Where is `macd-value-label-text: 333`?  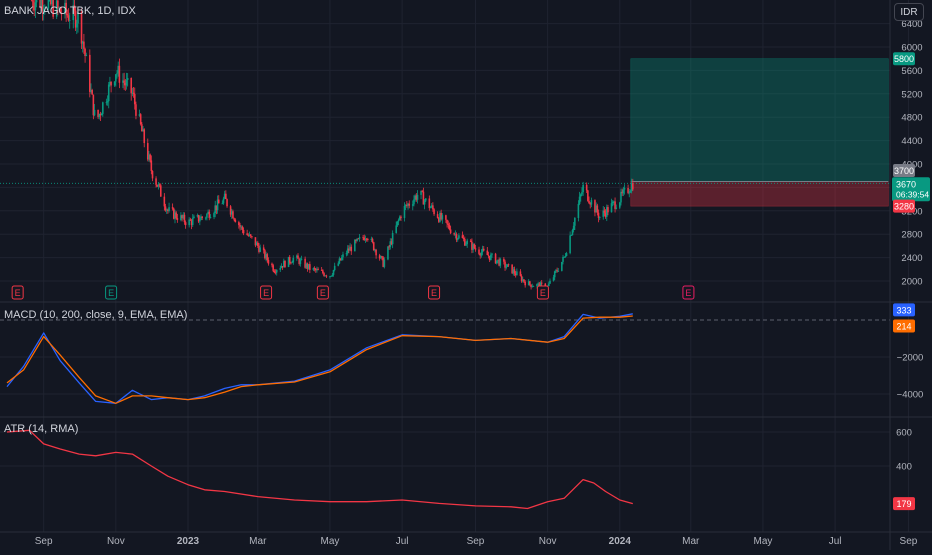
macd-value-label-text: 333 is located at coordinates (903, 310).